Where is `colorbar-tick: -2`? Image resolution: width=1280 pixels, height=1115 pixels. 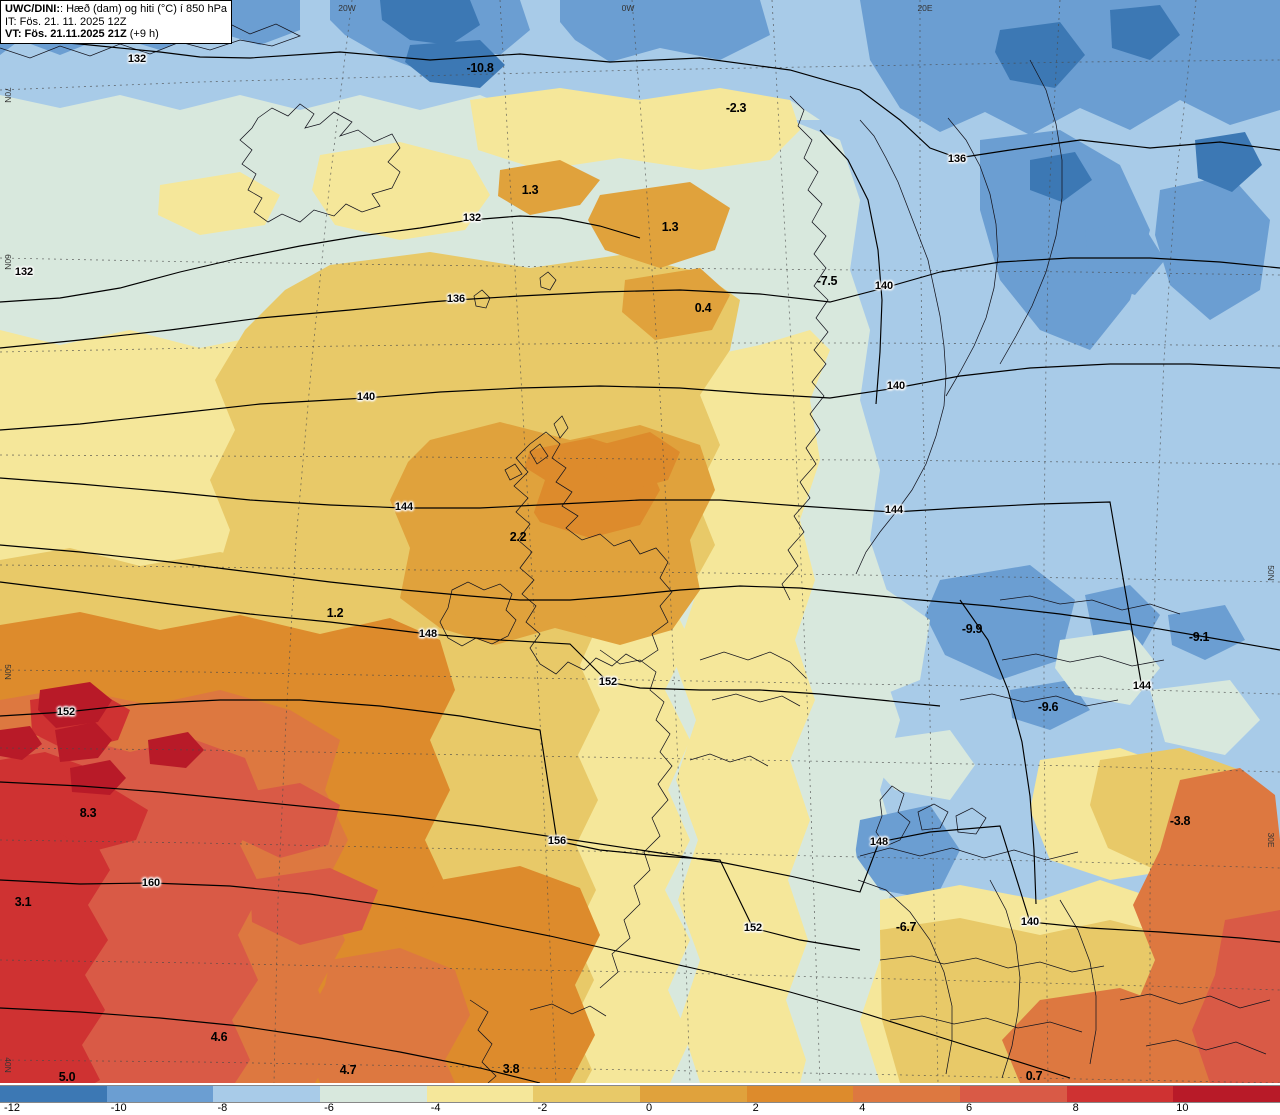
colorbar-tick: -2 is located at coordinates (542, 1108).